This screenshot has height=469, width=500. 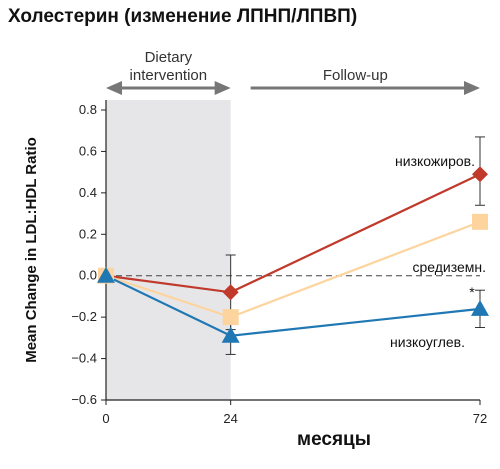 I want to click on phase-label: Dietary, so click(x=169, y=57).